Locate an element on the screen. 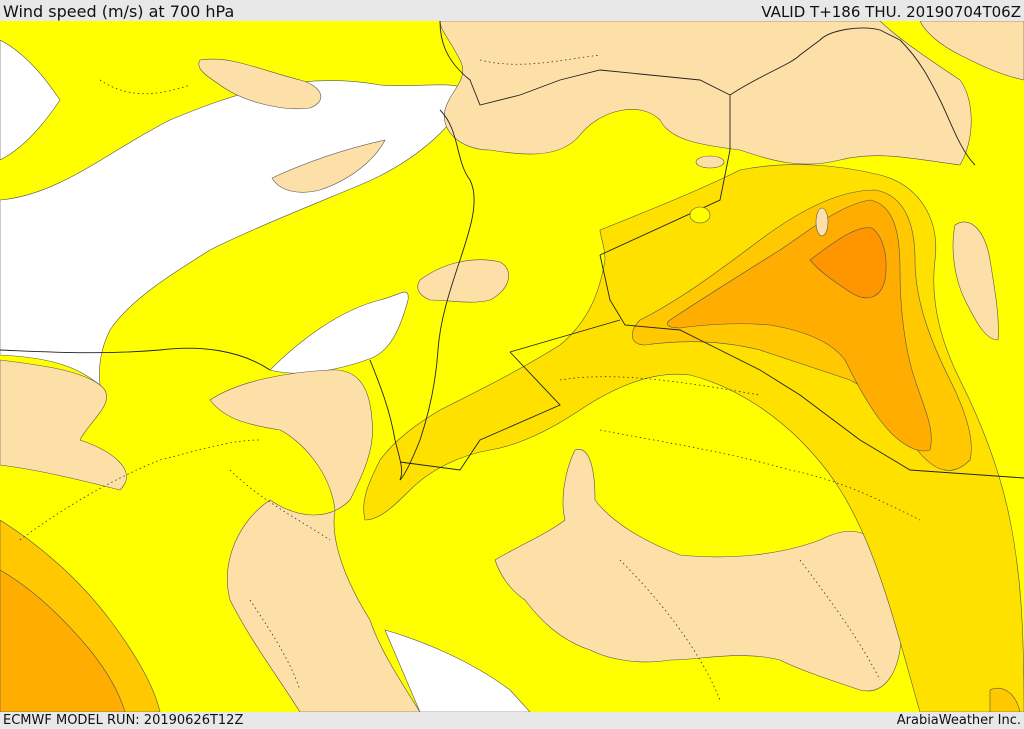  lake-urmia is located at coordinates (822, 222).